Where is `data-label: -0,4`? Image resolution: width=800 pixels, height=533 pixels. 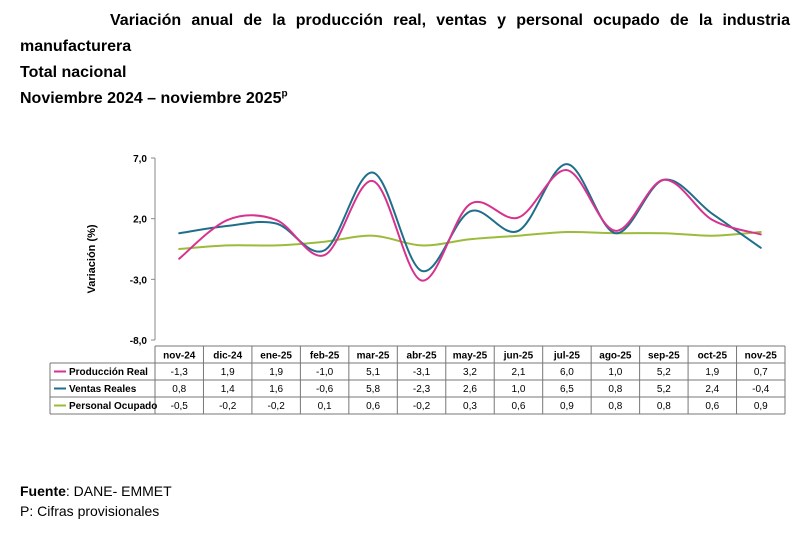
data-label: -0,4 is located at coordinates (761, 389).